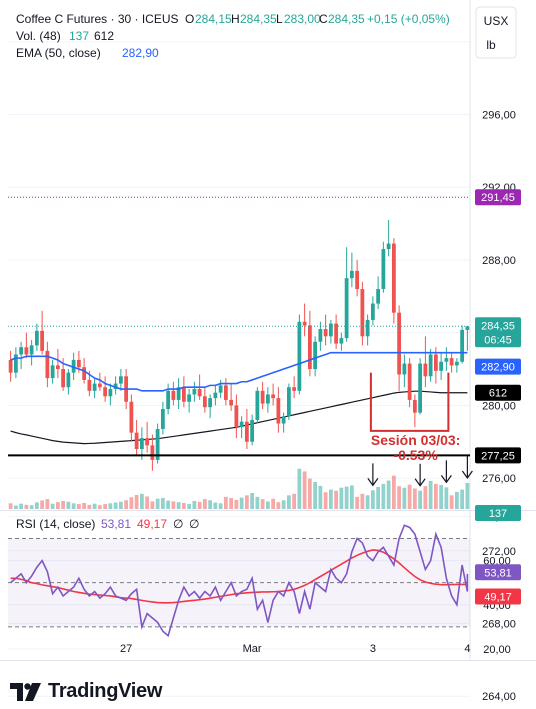  What do you see at coordinates (498, 326) in the screenshot?
I see `last-price-text: 284,35` at bounding box center [498, 326].